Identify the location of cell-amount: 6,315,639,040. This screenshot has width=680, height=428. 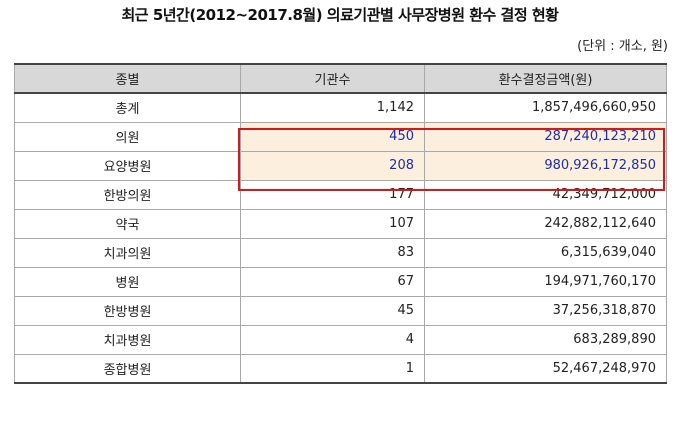
(545, 252).